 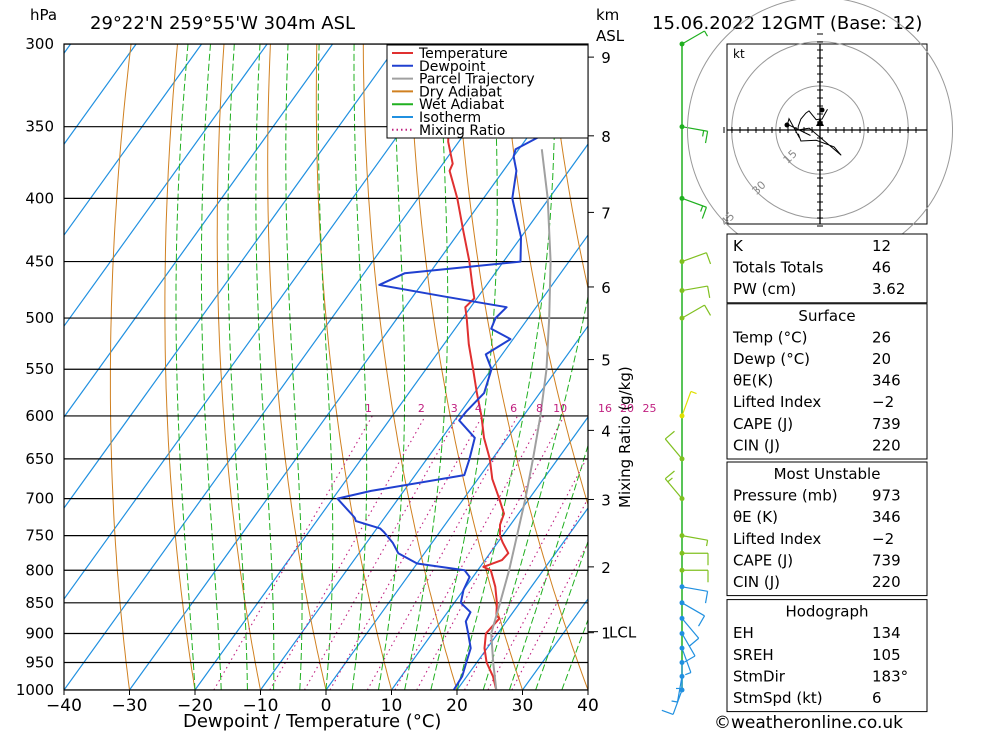 What do you see at coordinates (452, 67) in the screenshot?
I see `legend-label: Dewpoint` at bounding box center [452, 67].